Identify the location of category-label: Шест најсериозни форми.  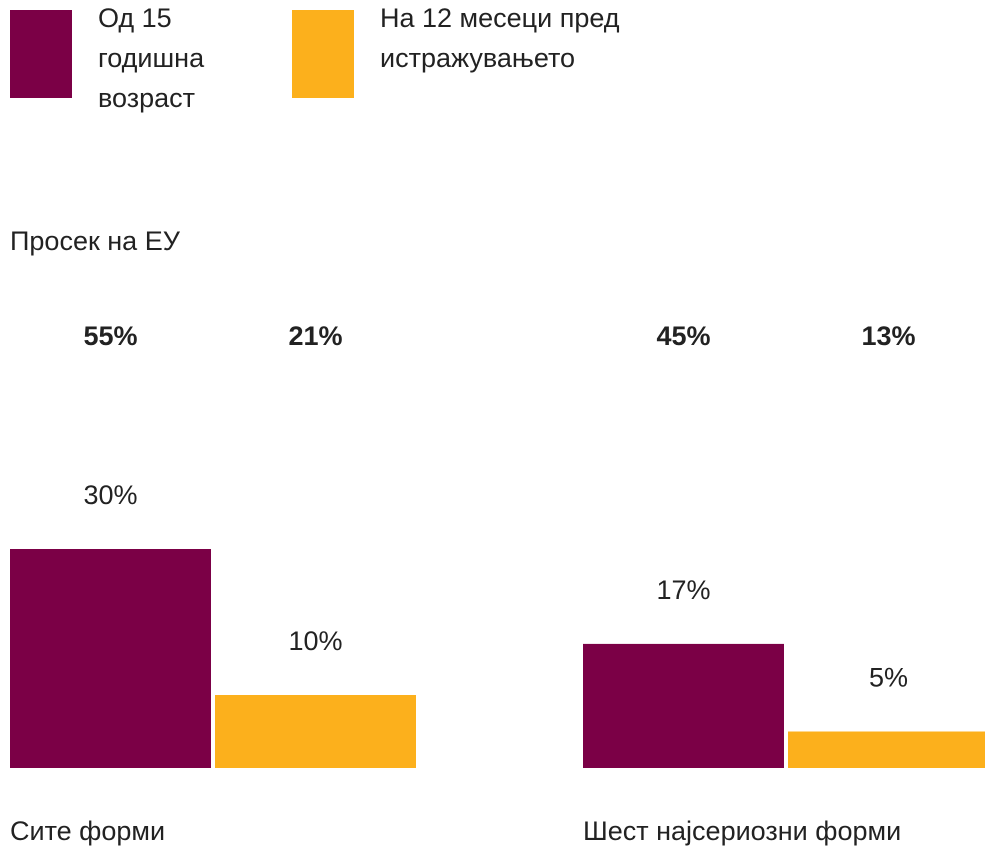
(742, 831).